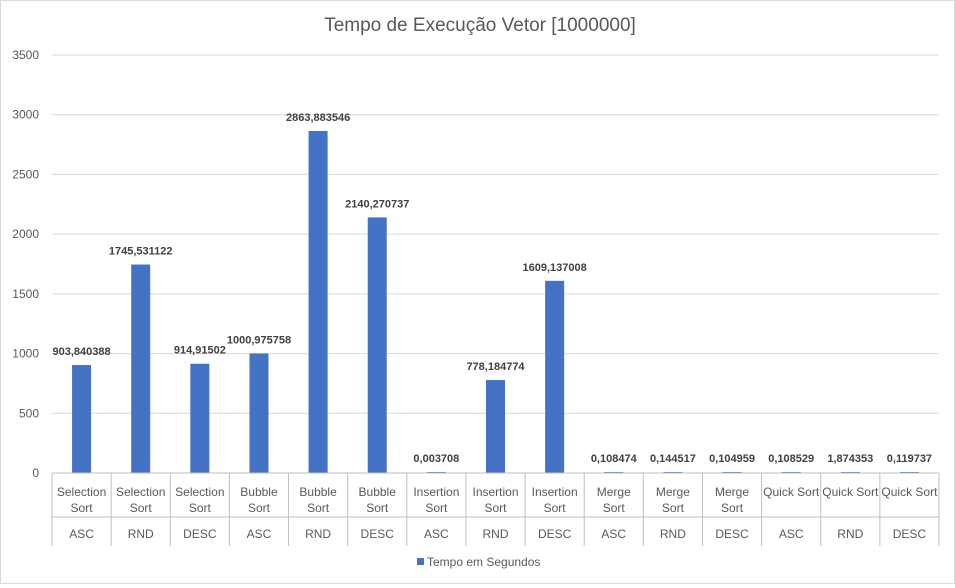 Image resolution: width=955 pixels, height=588 pixels. I want to click on legend: Tempo em Segundos, so click(478, 562).